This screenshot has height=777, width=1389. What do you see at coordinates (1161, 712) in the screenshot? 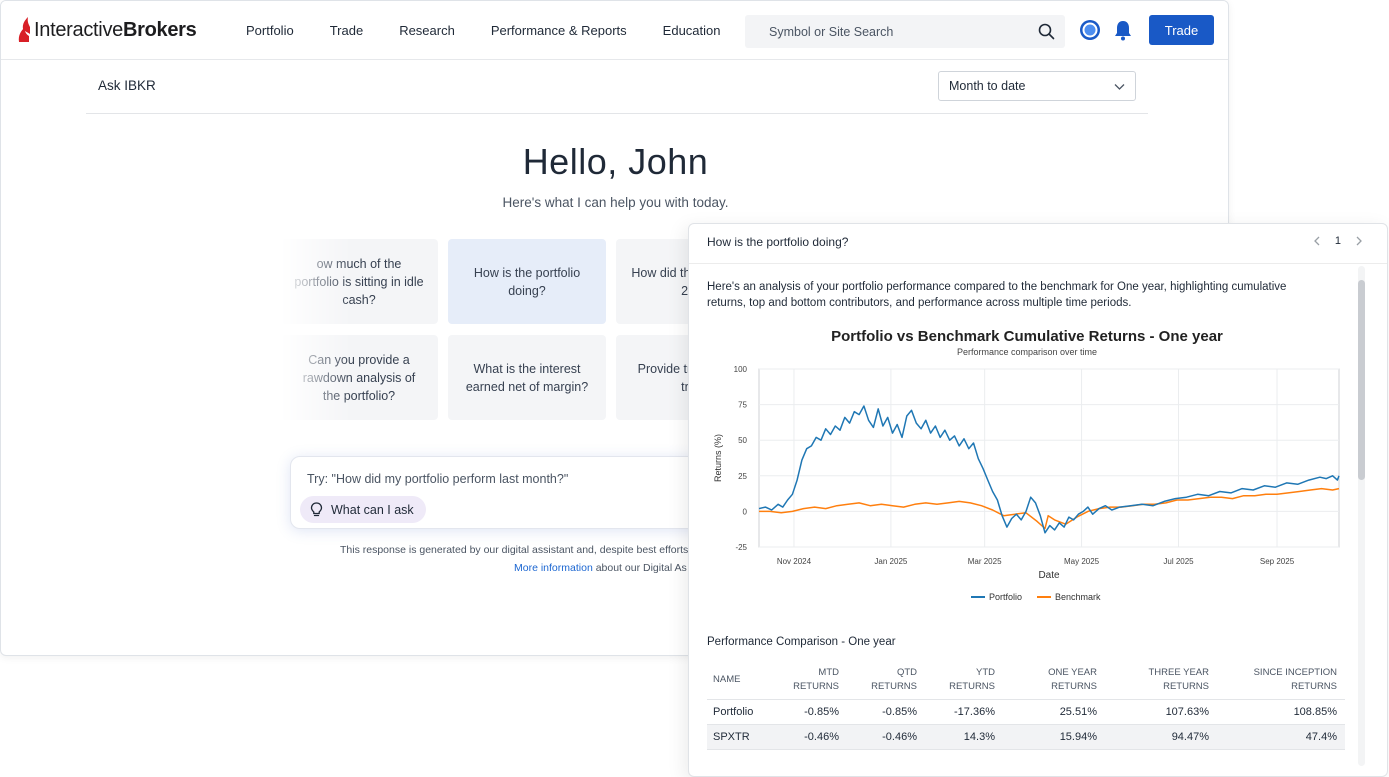
I see `table-cell: 107.63%` at bounding box center [1161, 712].